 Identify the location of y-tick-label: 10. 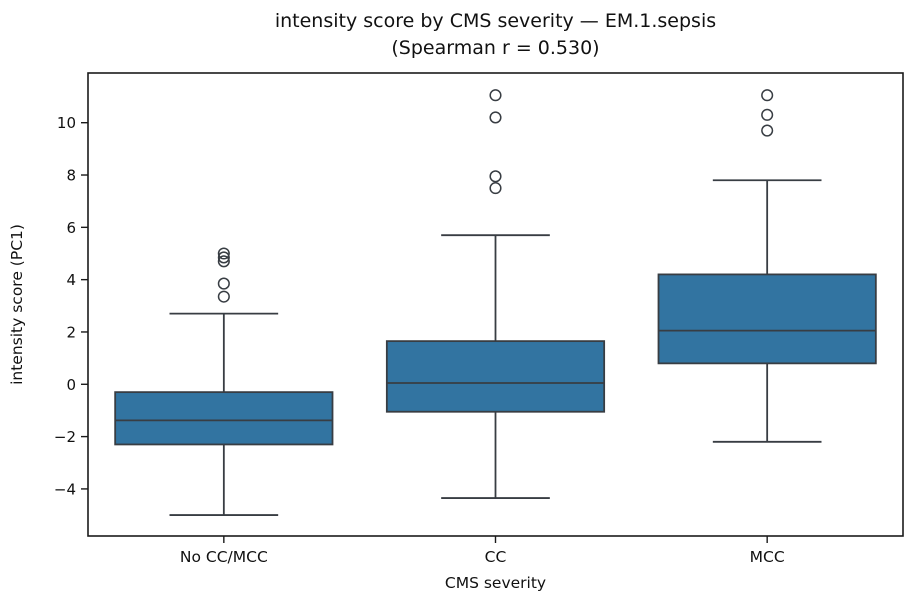
(66, 123).